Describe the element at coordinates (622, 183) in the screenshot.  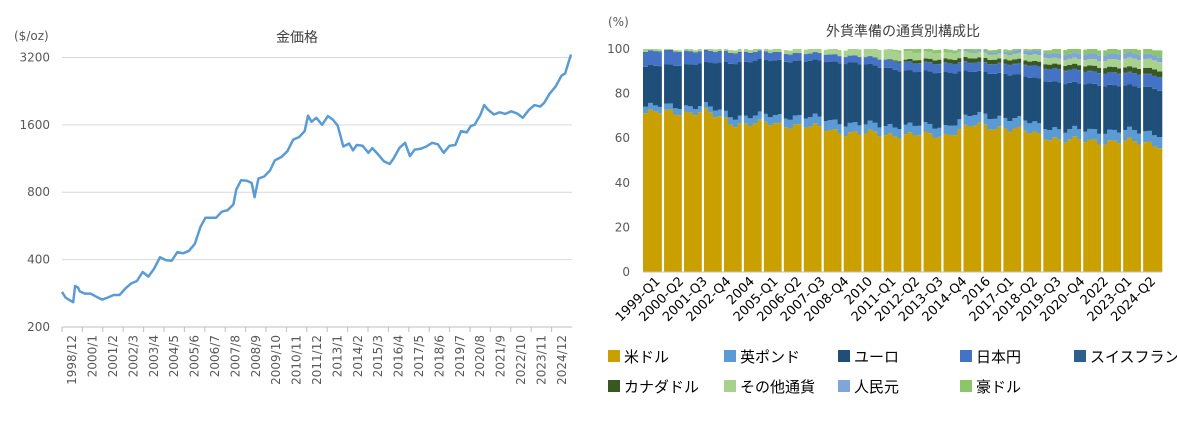
I see `y-tick-label: 40` at that location.